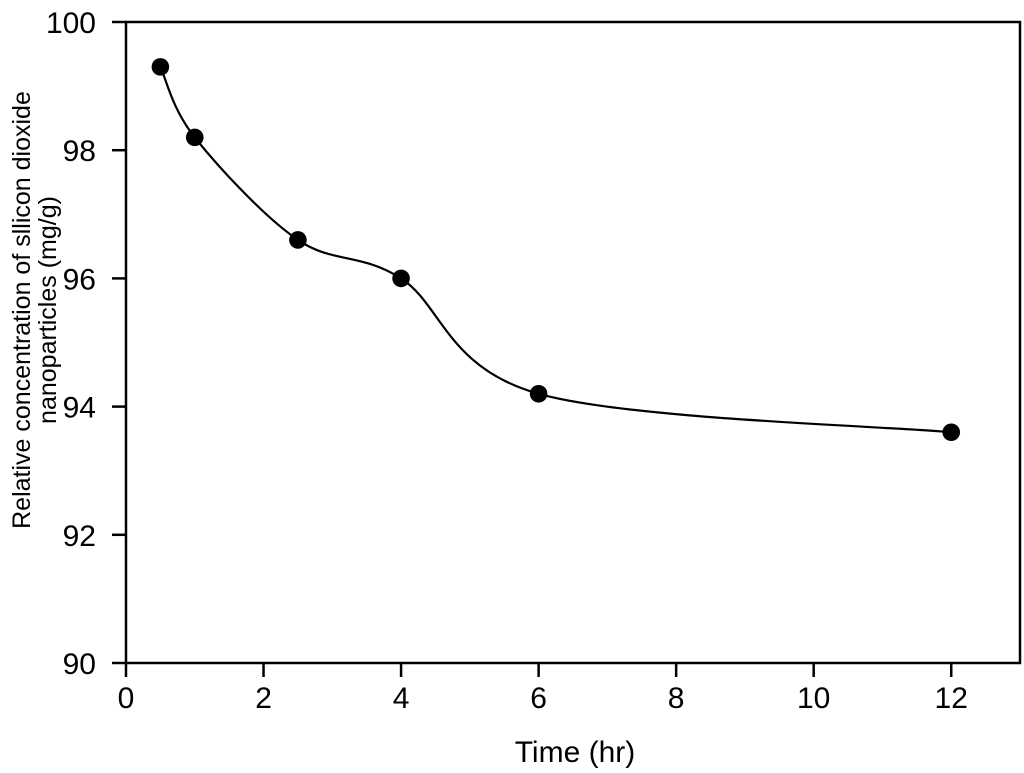  Describe the element at coordinates (575, 752) in the screenshot. I see `x-axis-title: Time (hr)` at that location.